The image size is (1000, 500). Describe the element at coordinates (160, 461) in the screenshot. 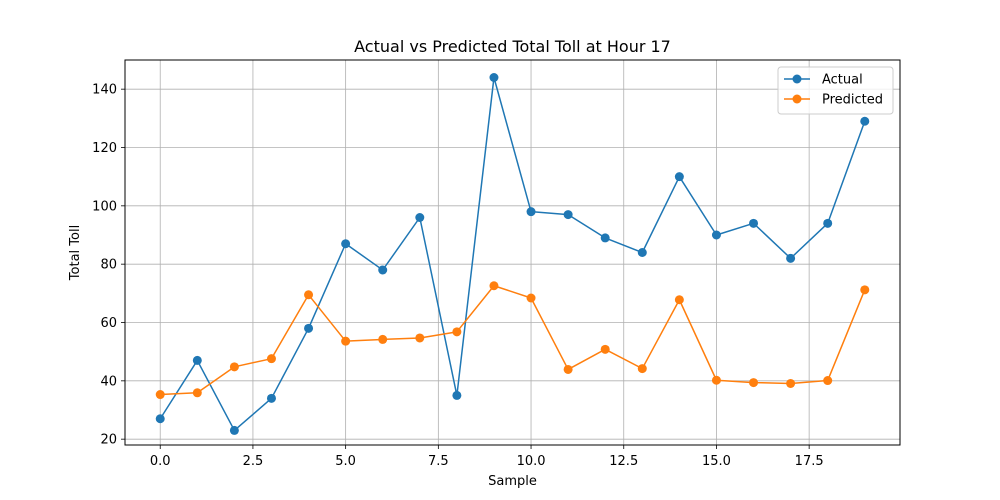

I see `x-tick-label: 0.0` at that location.